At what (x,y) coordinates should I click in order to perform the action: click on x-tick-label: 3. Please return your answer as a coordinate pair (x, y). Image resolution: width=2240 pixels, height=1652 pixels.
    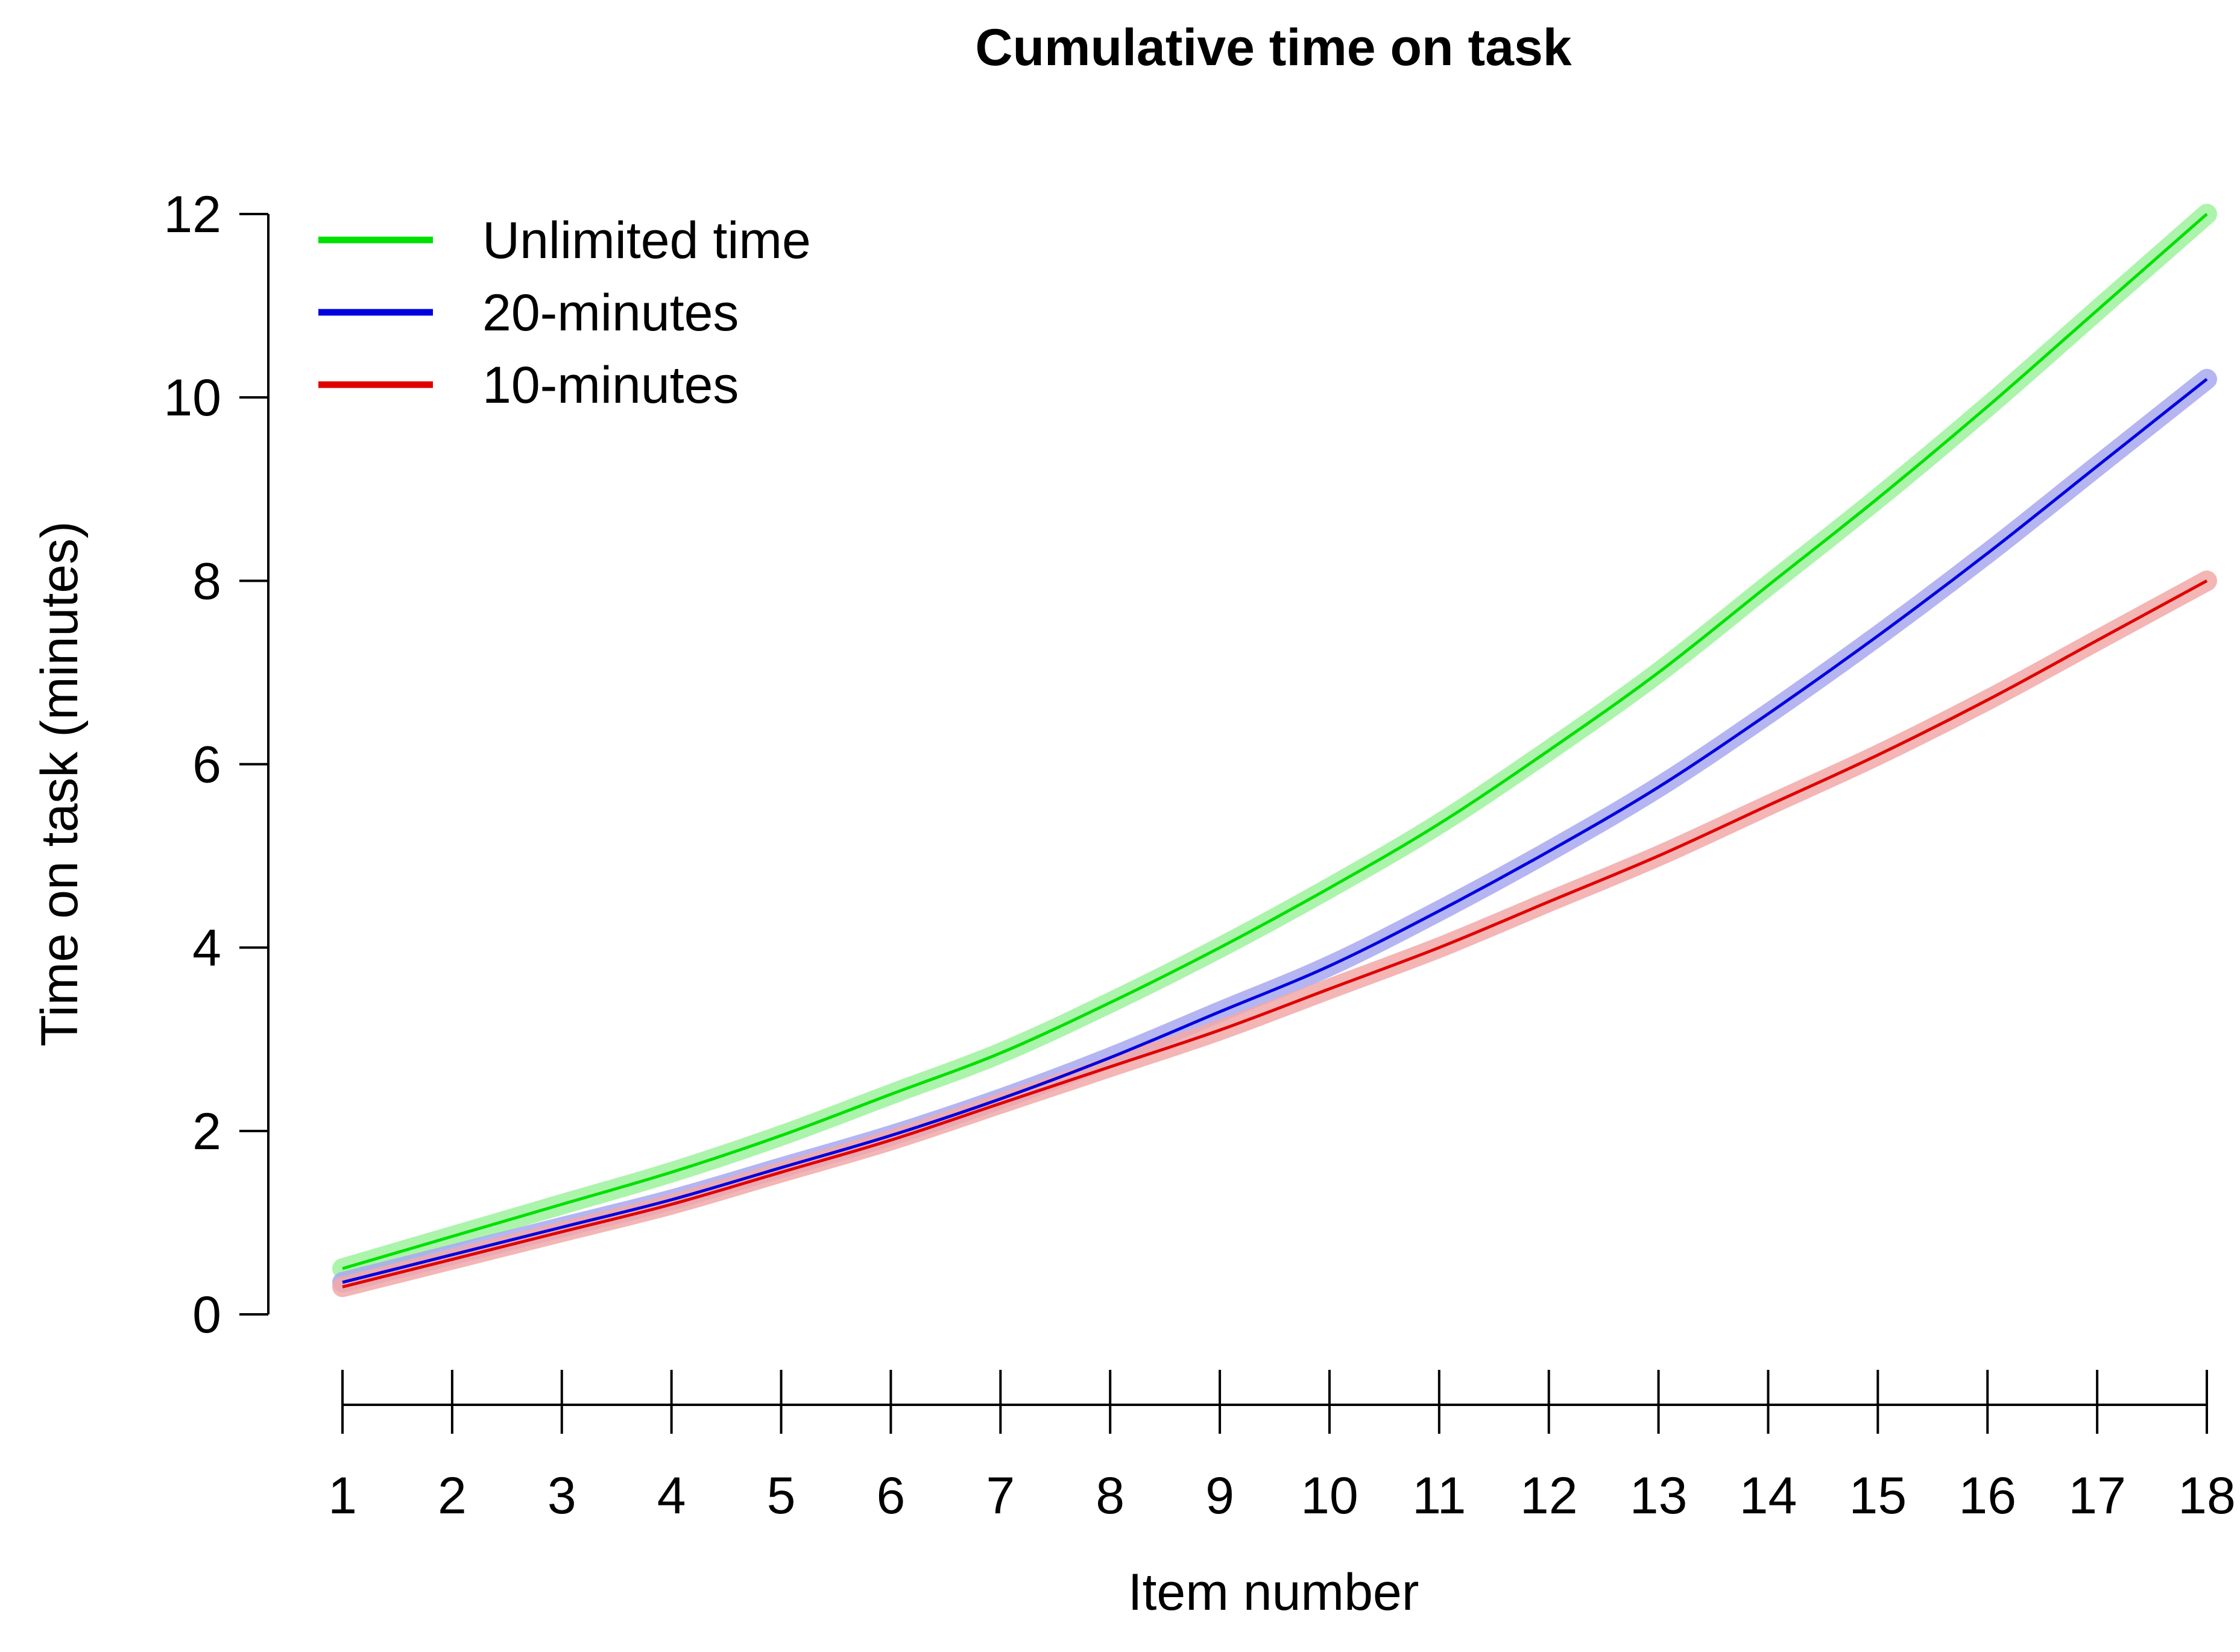
    Looking at the image, I should click on (561, 1496).